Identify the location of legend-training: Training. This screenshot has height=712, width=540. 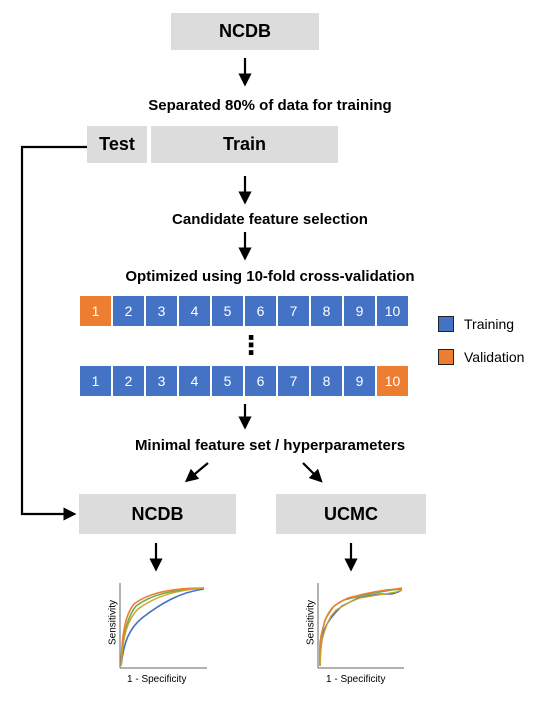
(476, 324).